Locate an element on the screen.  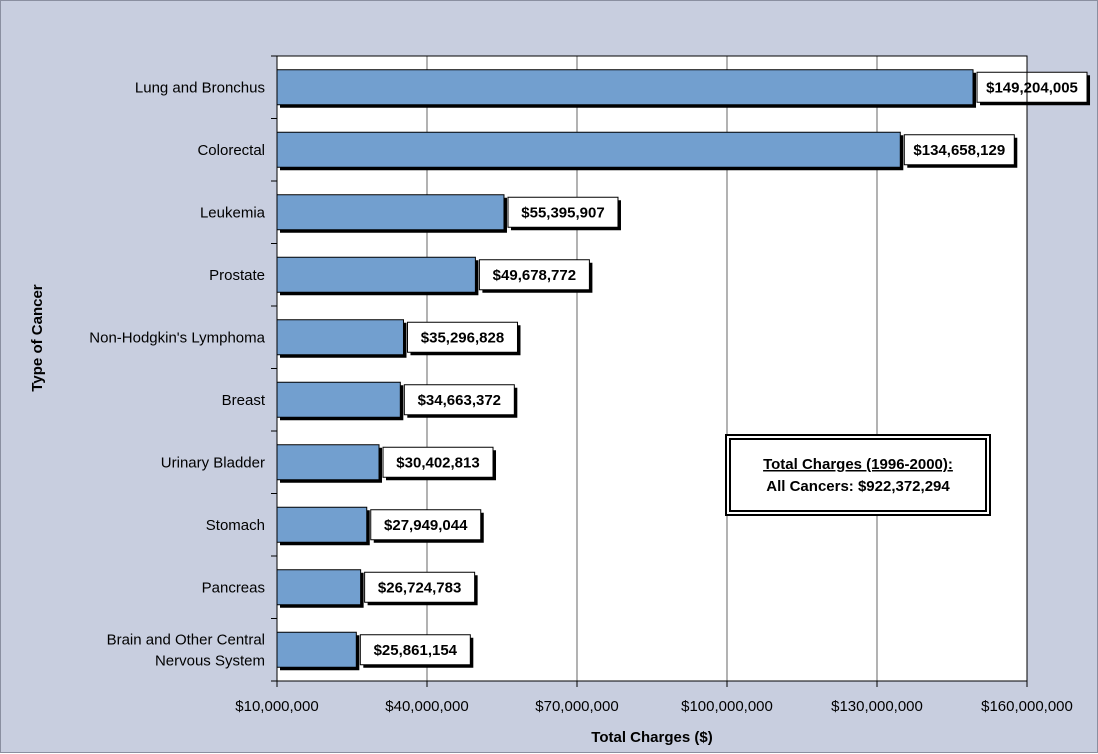
data-label: $26,724,783 is located at coordinates (419, 587).